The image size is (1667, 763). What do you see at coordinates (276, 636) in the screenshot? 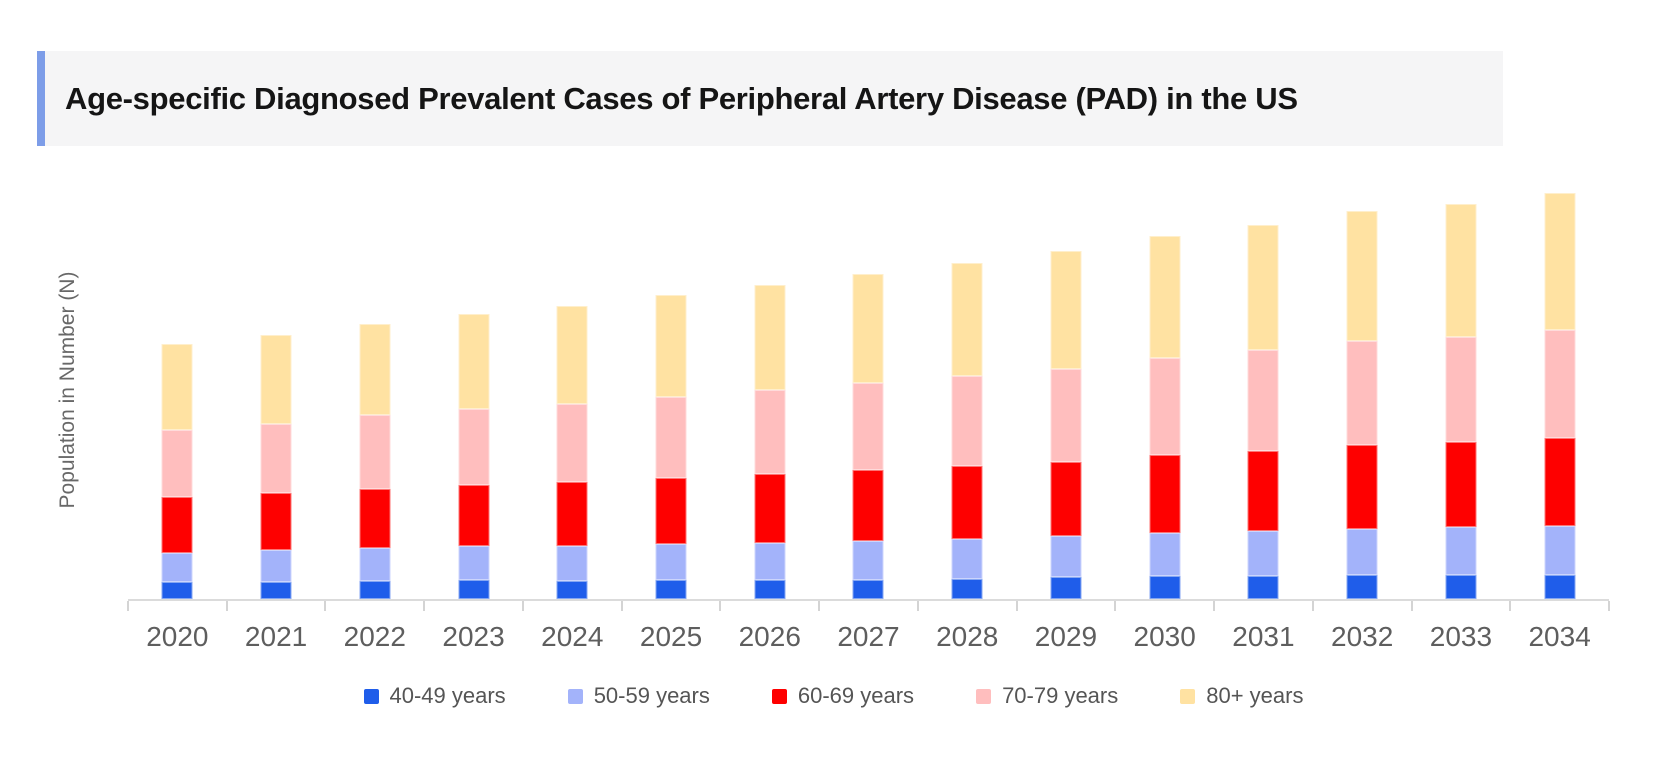
I see `x-axis-label: 2021` at bounding box center [276, 636].